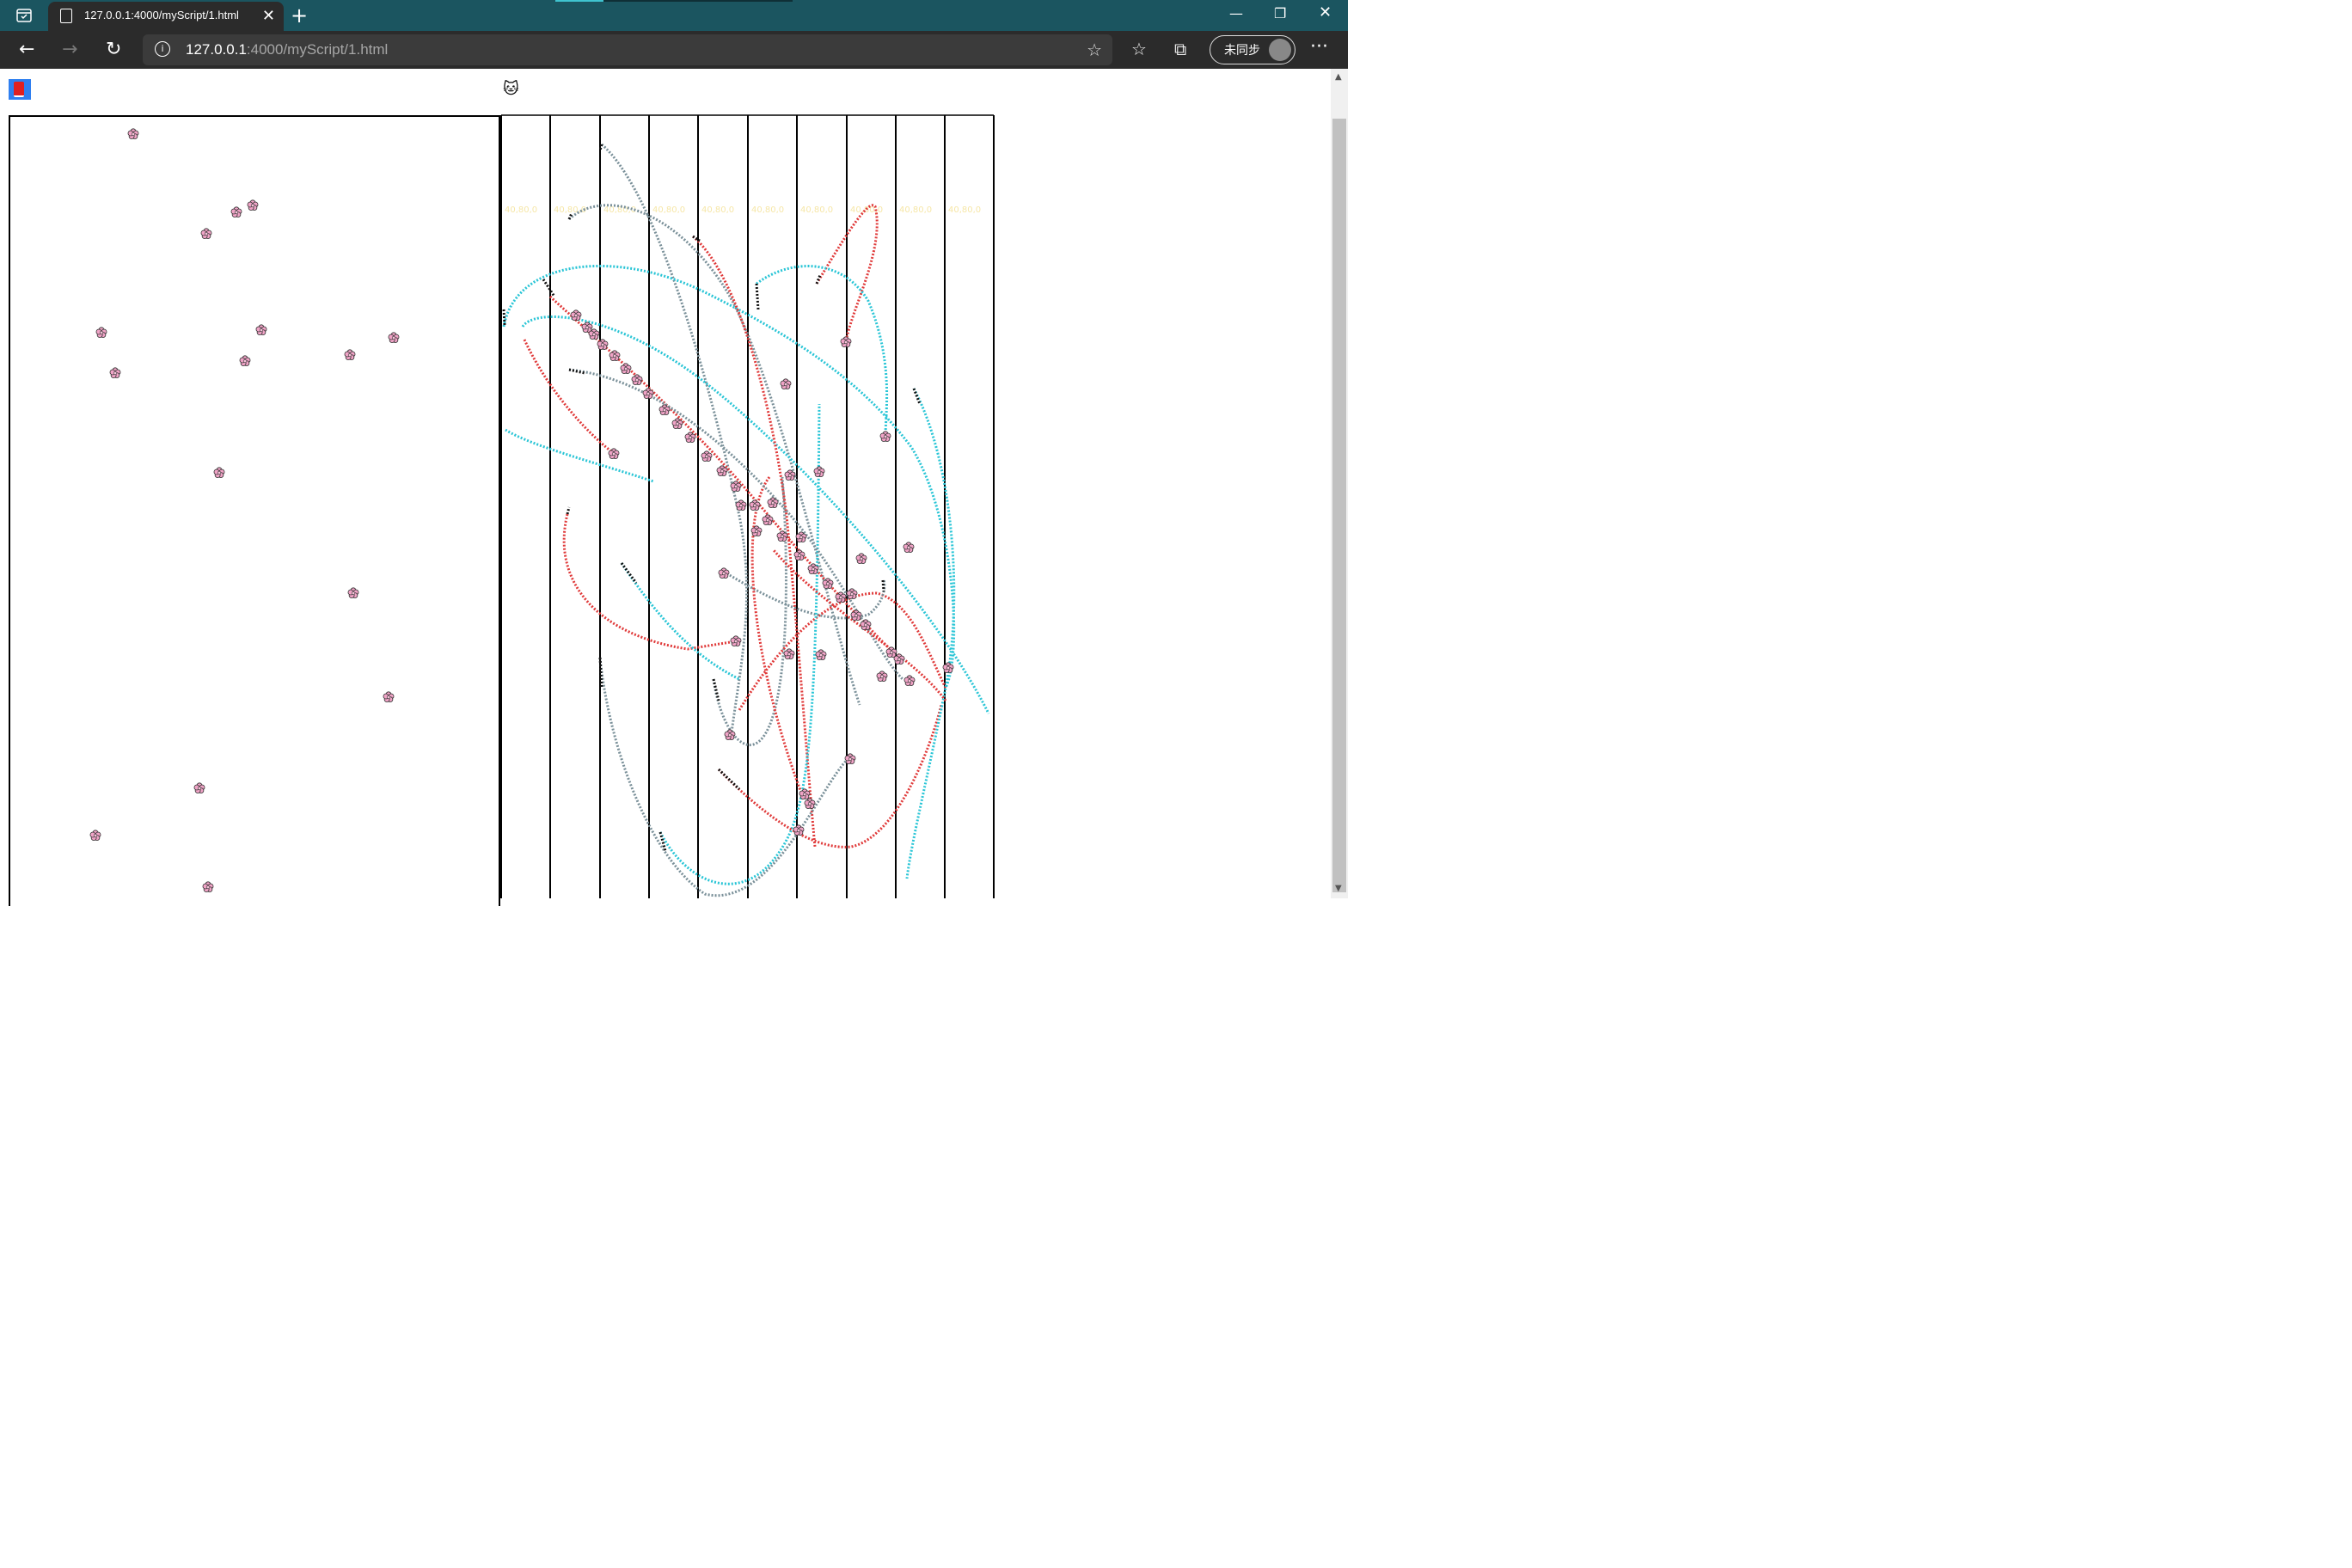  I want to click on forward-icon: →, so click(70, 49).